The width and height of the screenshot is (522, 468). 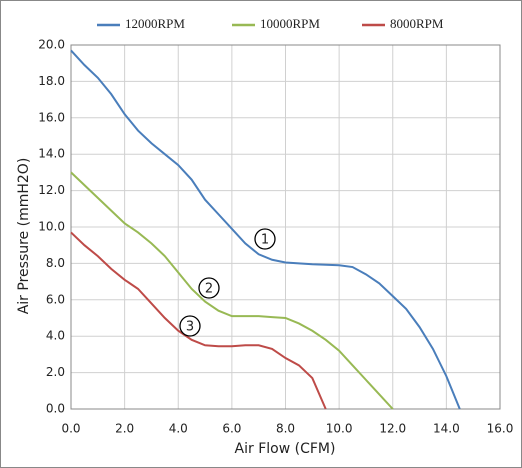 What do you see at coordinates (51, 227) in the screenshot?
I see `y-tick-label: 10.0` at bounding box center [51, 227].